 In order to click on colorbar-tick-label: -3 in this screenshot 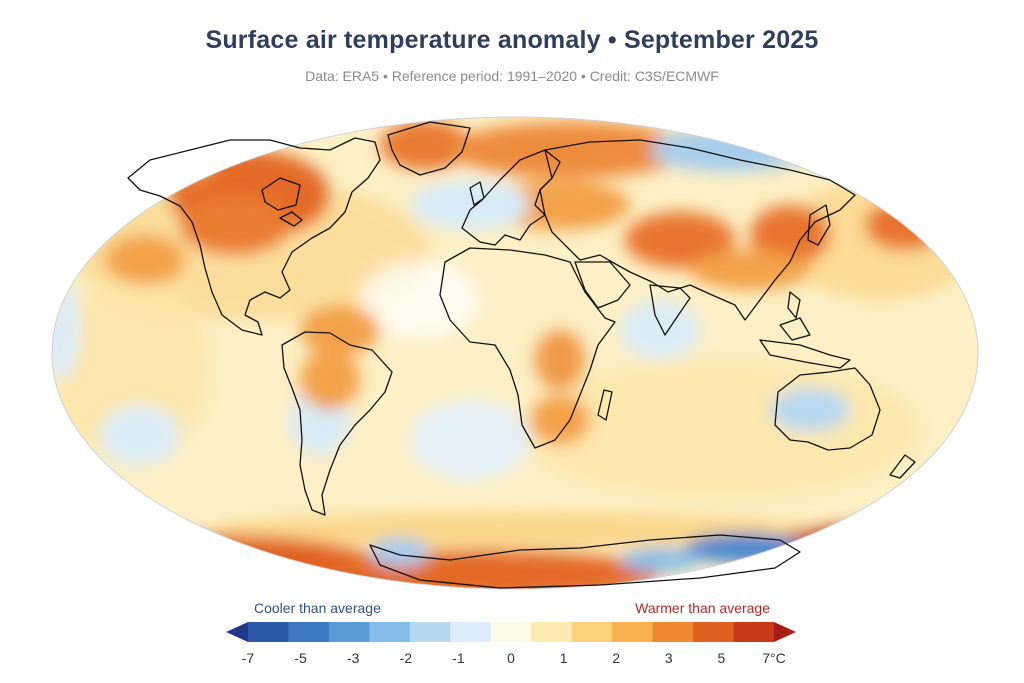, I will do `click(353, 658)`.